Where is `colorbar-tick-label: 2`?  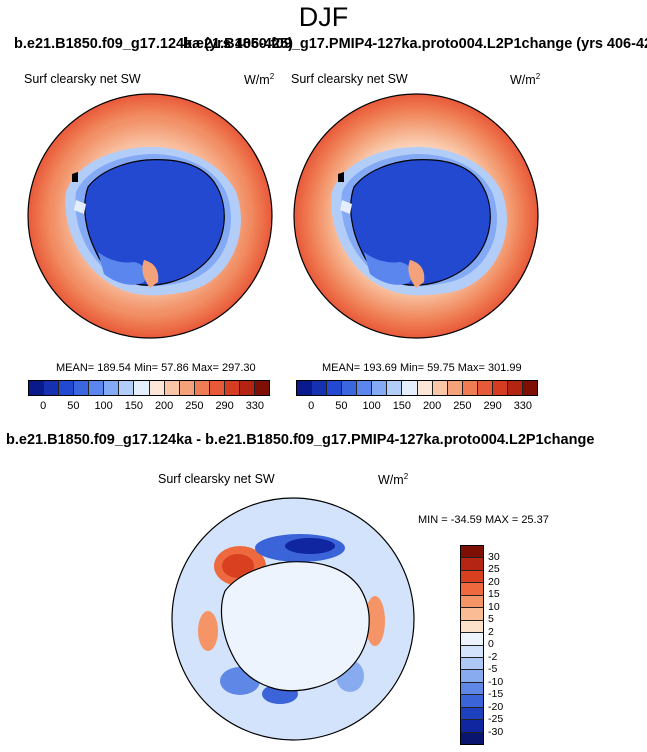
colorbar-tick-label: 2 is located at coordinates (491, 631).